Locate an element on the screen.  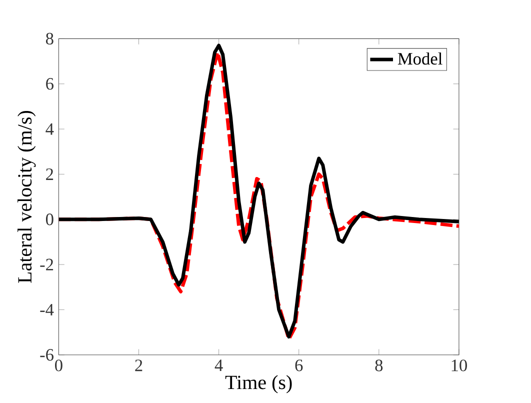
y-tick-label: 8 is located at coordinates (50, 38).